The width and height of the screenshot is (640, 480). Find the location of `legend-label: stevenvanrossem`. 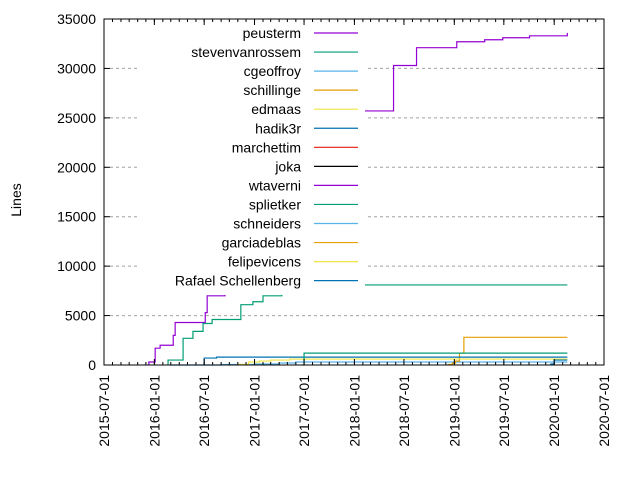

legend-label: stevenvanrossem is located at coordinates (246, 52).